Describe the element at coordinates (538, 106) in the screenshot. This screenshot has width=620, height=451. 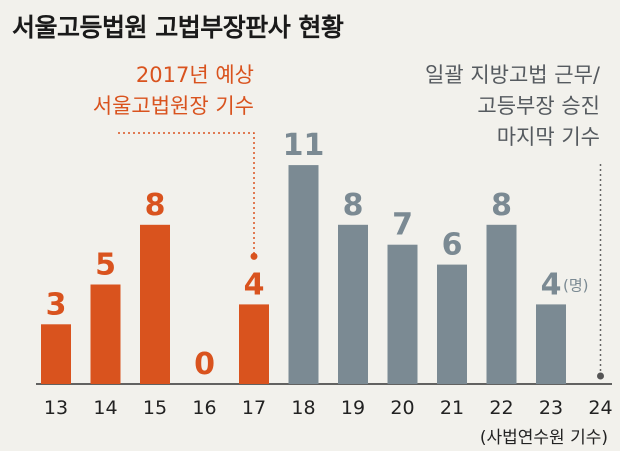
I see `annotation-last-class-line-2: 고등부장 승진` at that location.